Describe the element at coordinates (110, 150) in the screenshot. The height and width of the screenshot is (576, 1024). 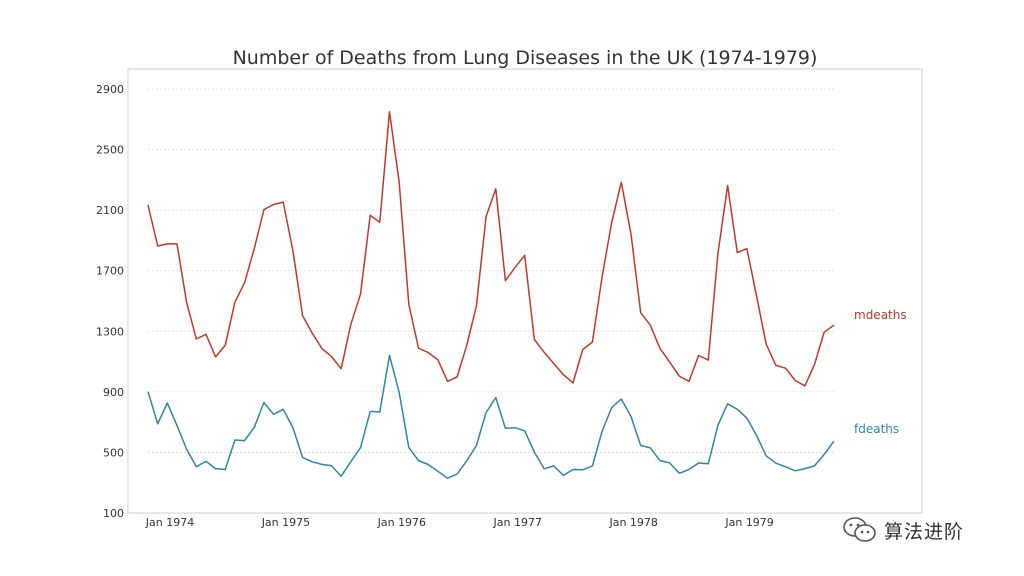
I see `y-tick-label: 2500` at that location.